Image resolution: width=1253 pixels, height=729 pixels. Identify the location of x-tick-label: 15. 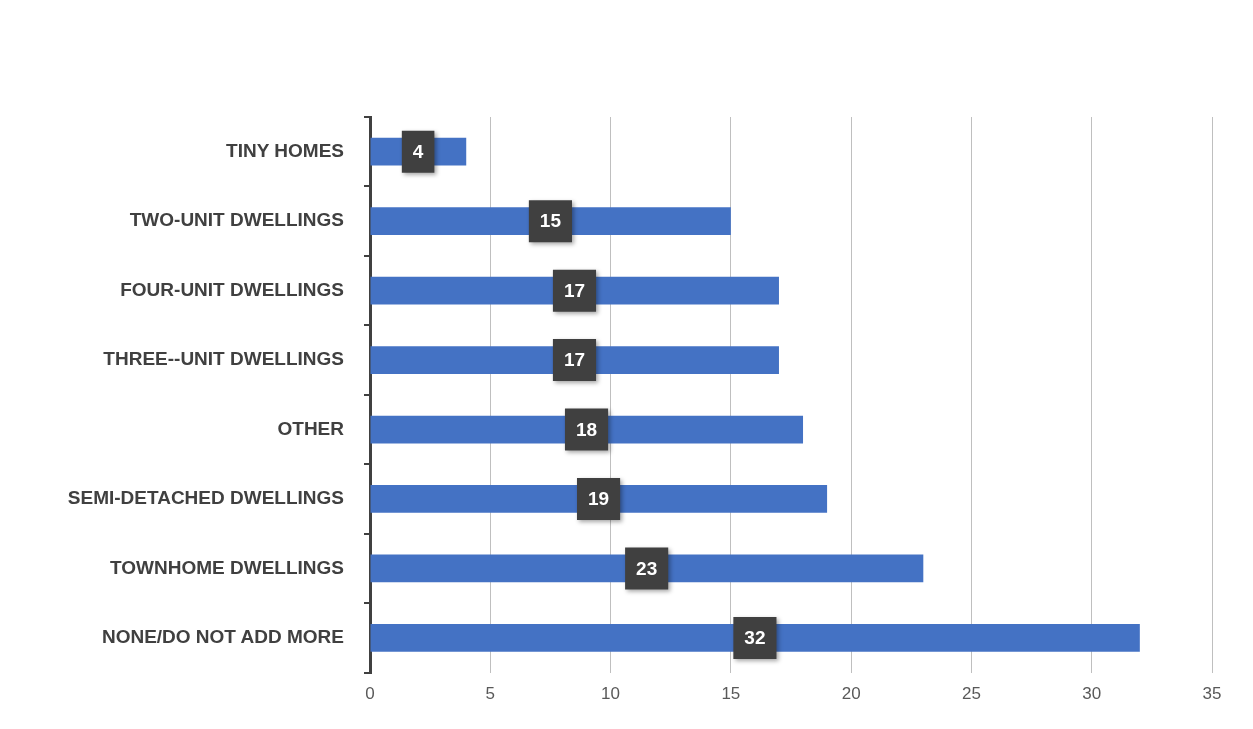
(731, 694).